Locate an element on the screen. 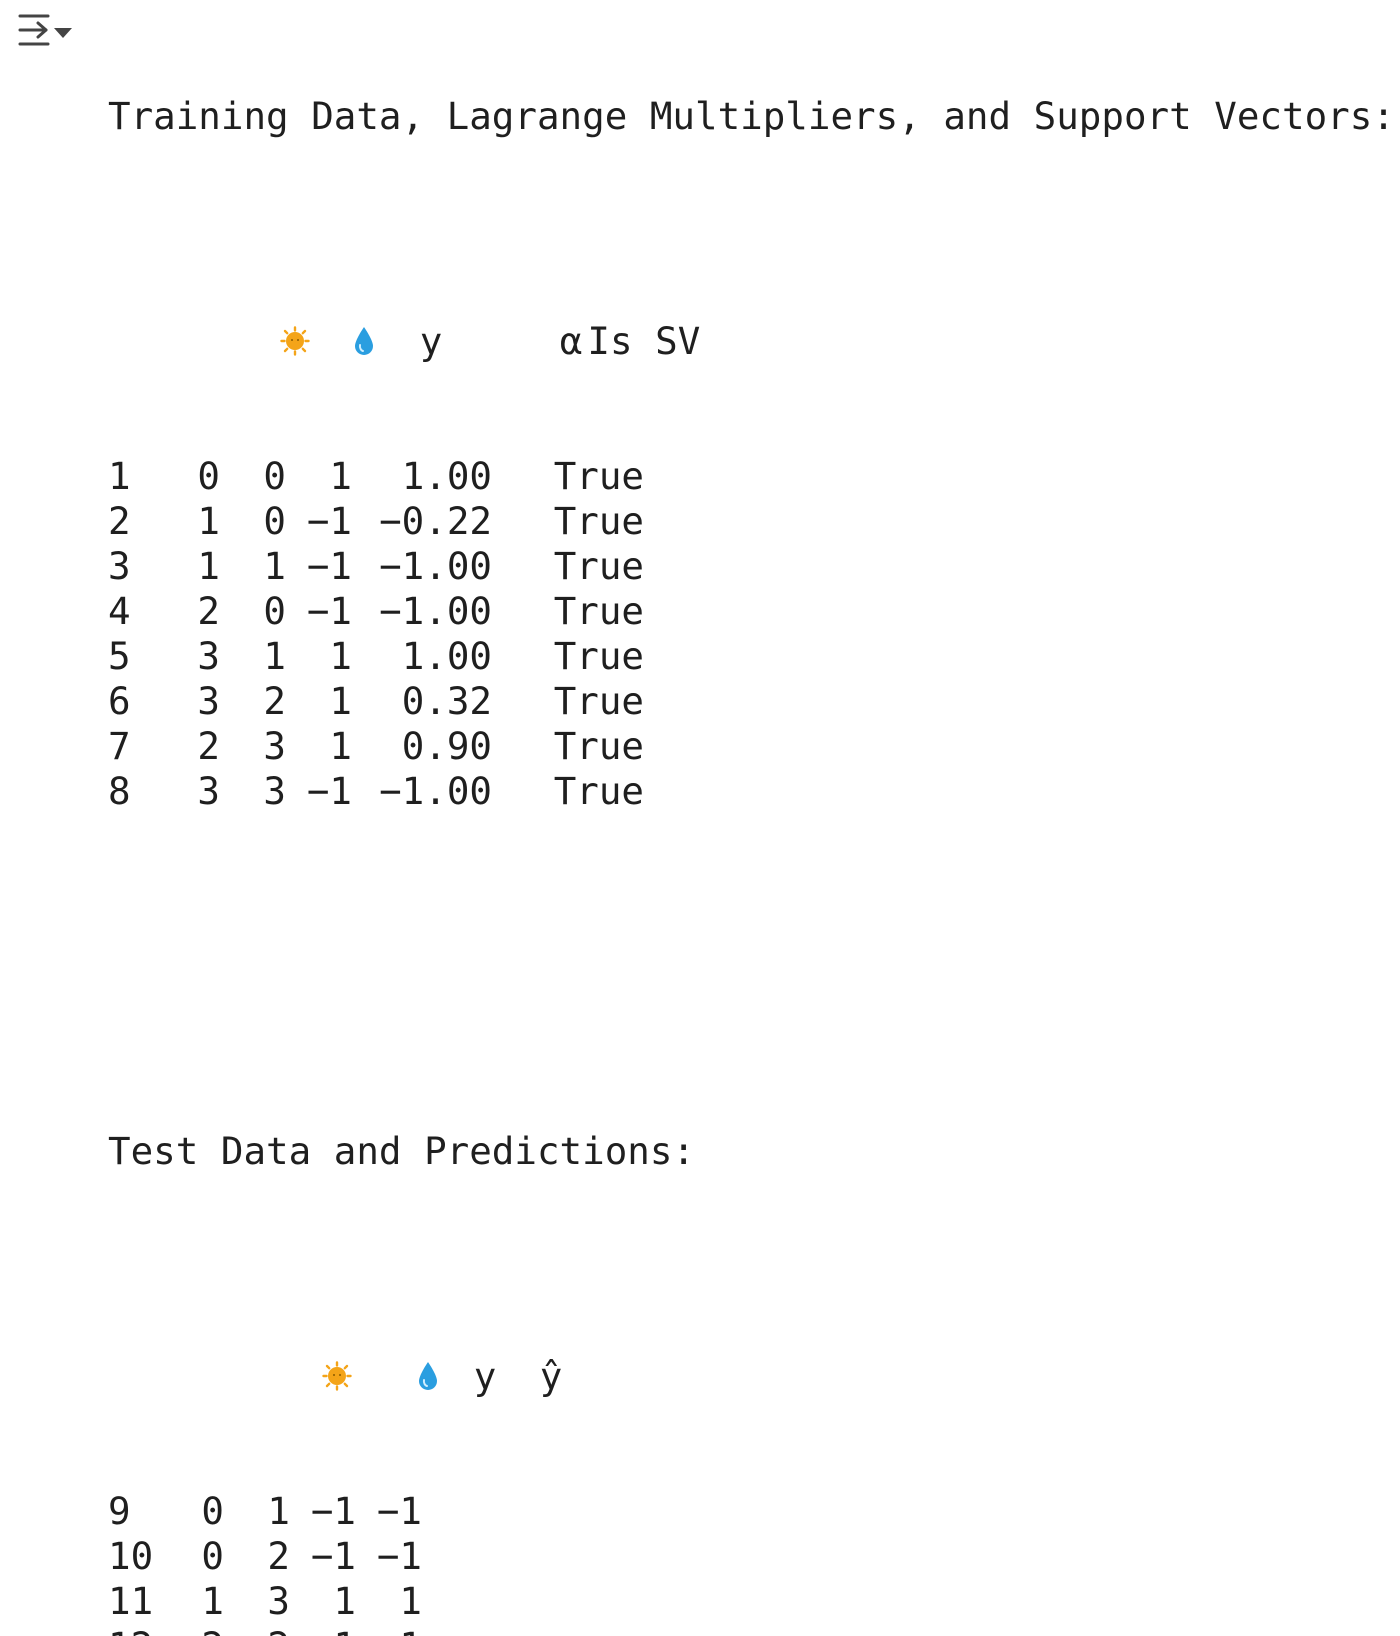 The height and width of the screenshot is (1636, 1400). training-row: 6 3 2 1 0.32 True is located at coordinates (748, 701).